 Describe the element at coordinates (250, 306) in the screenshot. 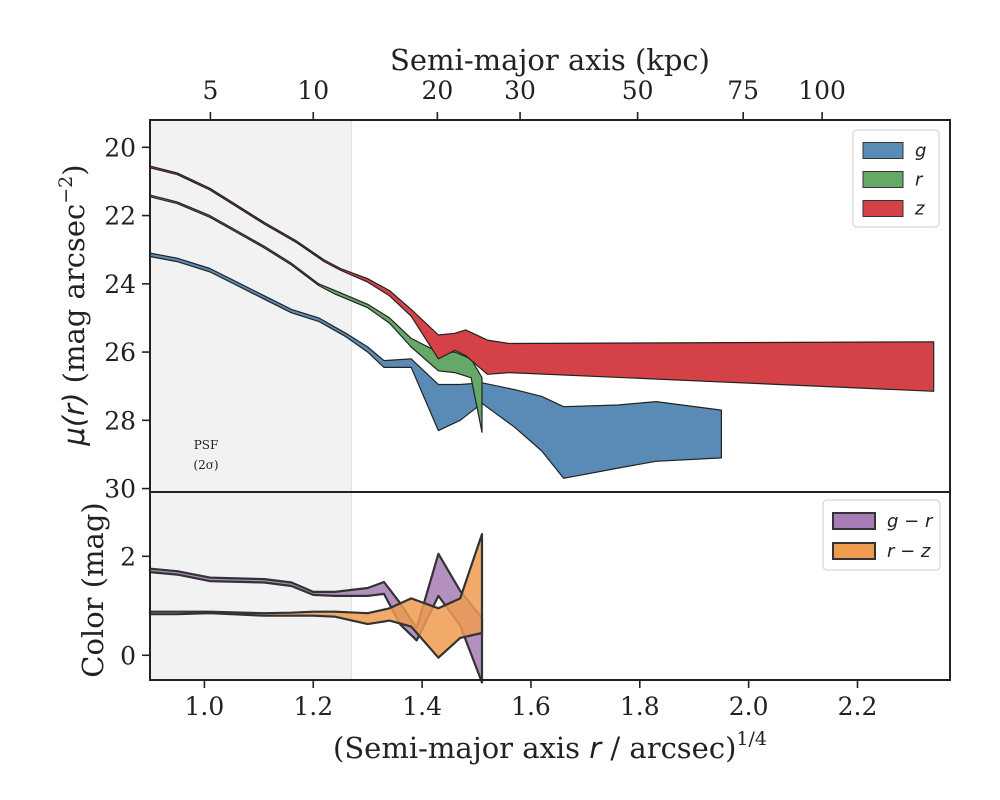

I see `psf-shaded-region` at that location.